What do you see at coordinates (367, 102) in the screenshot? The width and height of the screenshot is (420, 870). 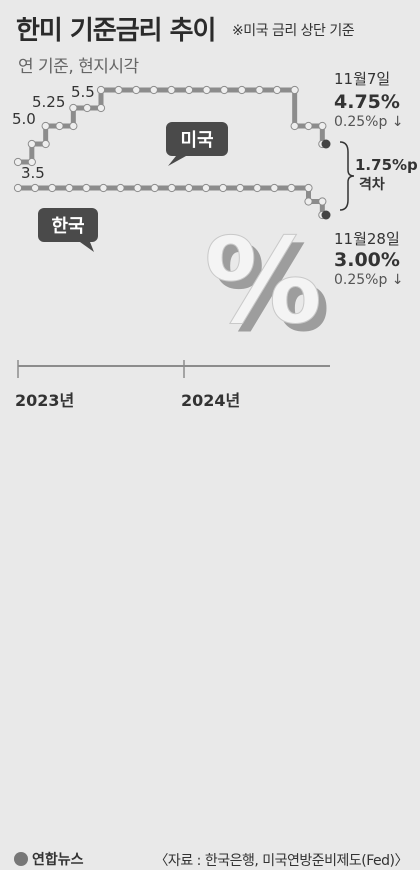 I see `us-value: 4.75%` at bounding box center [367, 102].